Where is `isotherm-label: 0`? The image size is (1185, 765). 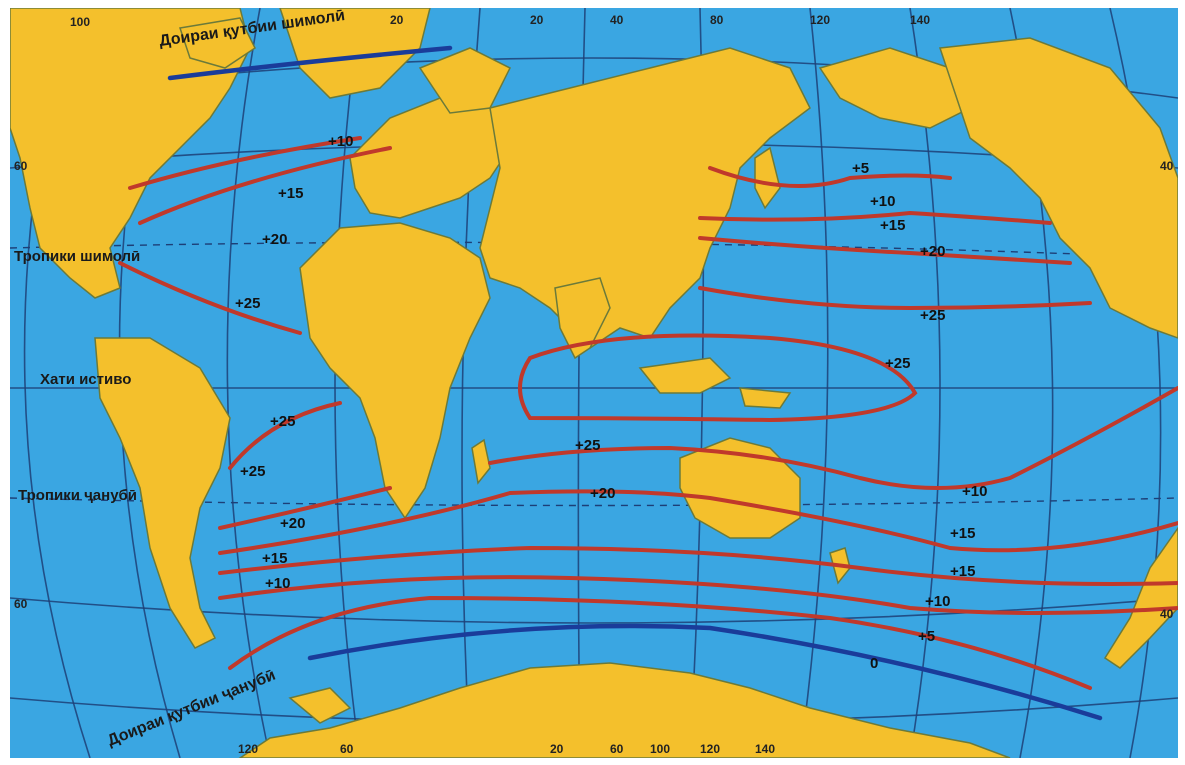
isotherm-label: 0 is located at coordinates (874, 663).